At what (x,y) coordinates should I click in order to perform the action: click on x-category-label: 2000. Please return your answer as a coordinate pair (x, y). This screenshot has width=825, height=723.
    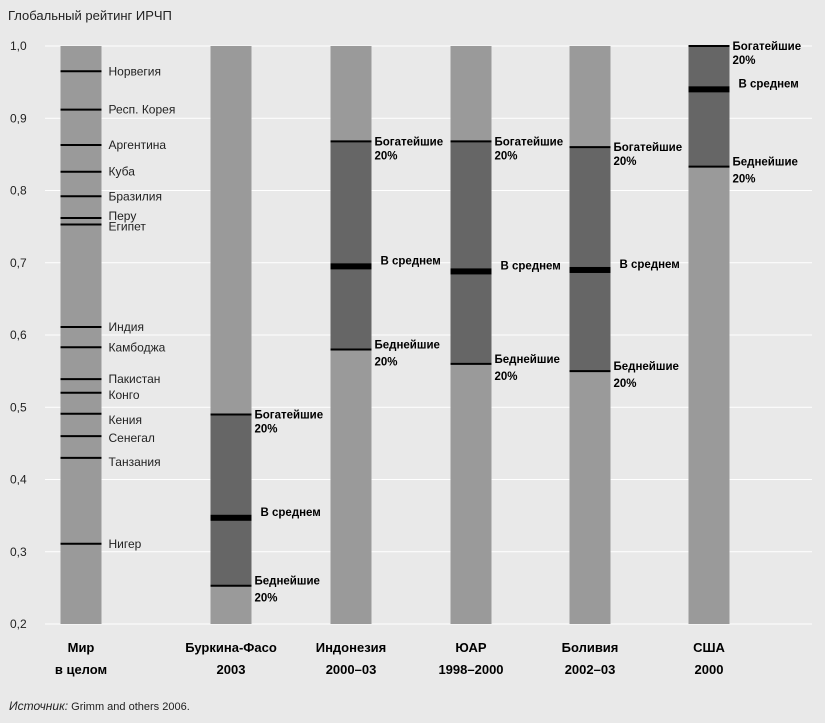
    Looking at the image, I should click on (709, 669).